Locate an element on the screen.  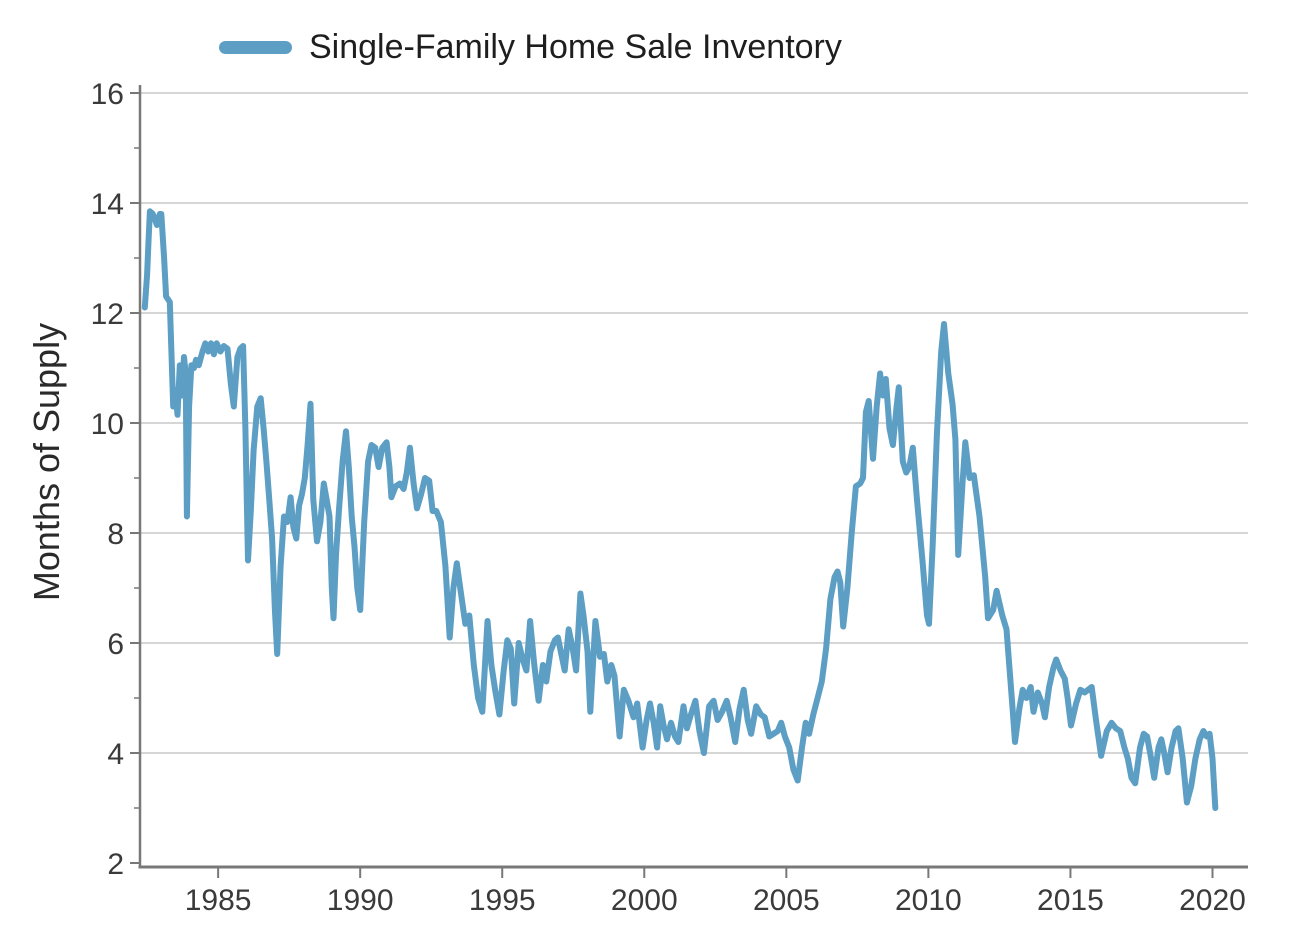
legend: Single-Family Home Sale Inventory is located at coordinates (530, 47).